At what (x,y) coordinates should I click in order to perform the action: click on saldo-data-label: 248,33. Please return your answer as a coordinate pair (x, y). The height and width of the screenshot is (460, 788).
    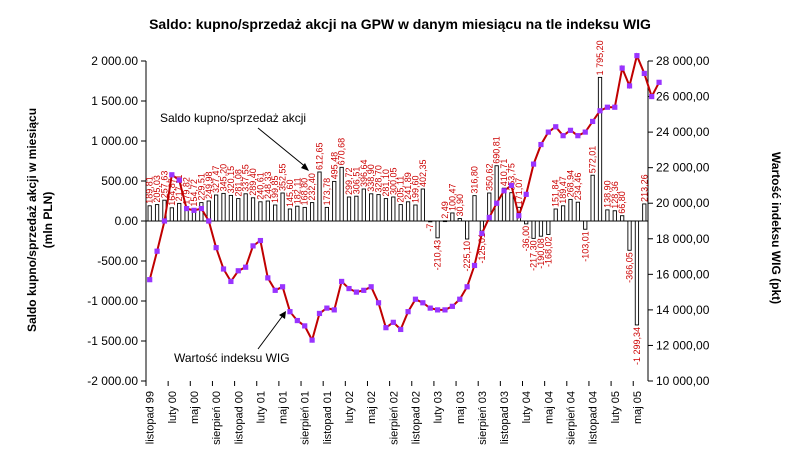
    Looking at the image, I should click on (268, 185).